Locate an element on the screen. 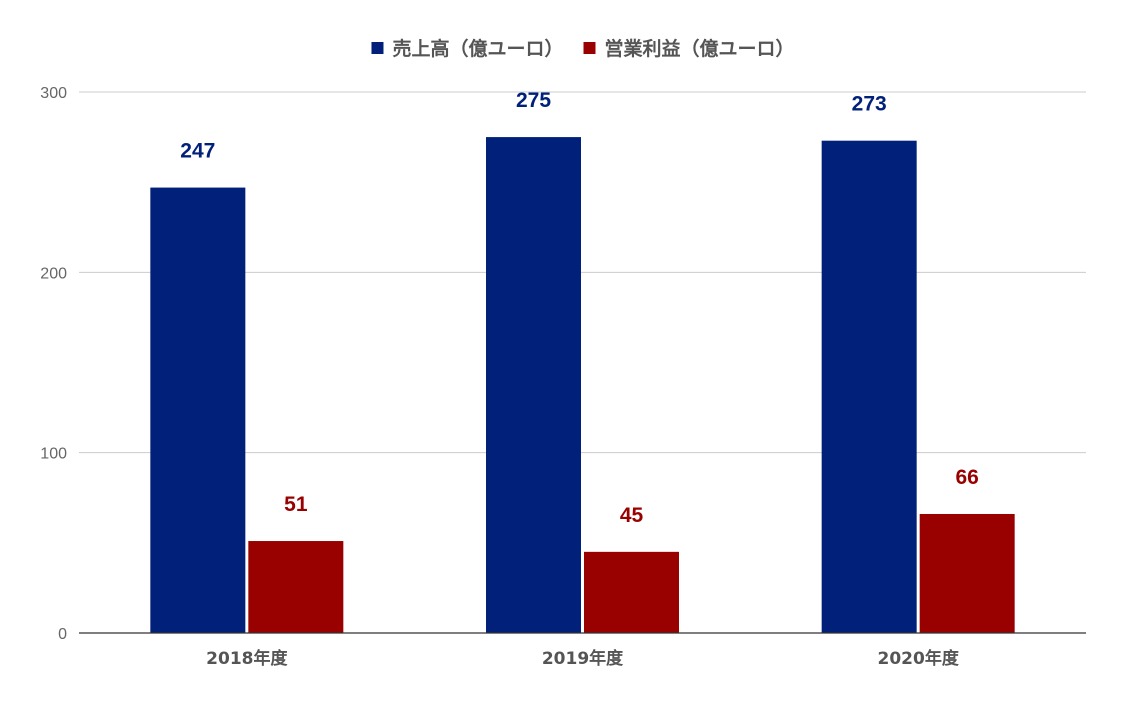  y-tick-label: 100 is located at coordinates (53, 454).